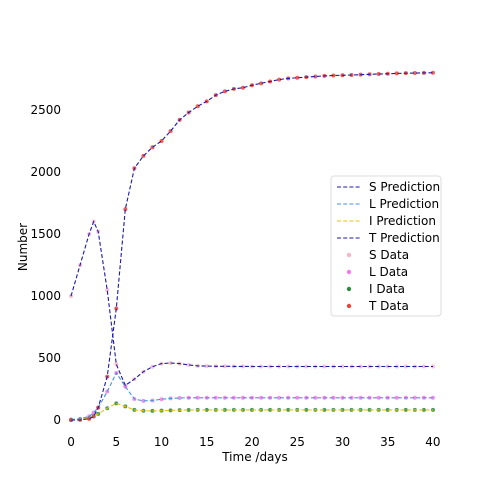  Describe the element at coordinates (254, 457) in the screenshot. I see `x-axis-label: Time /days` at that location.